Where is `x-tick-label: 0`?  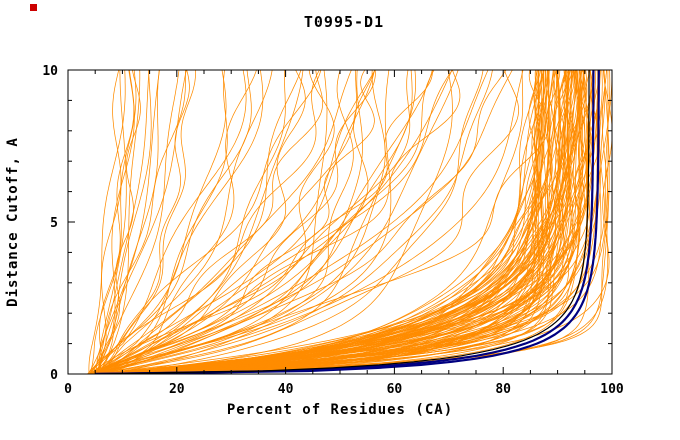
x-tick-label: 0 is located at coordinates (68, 389).